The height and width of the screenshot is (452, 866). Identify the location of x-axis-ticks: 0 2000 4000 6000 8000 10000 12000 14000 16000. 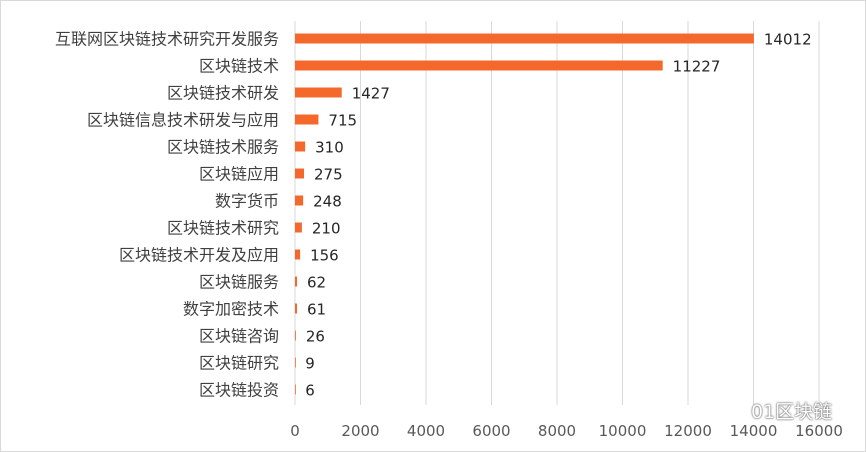
(566, 431).